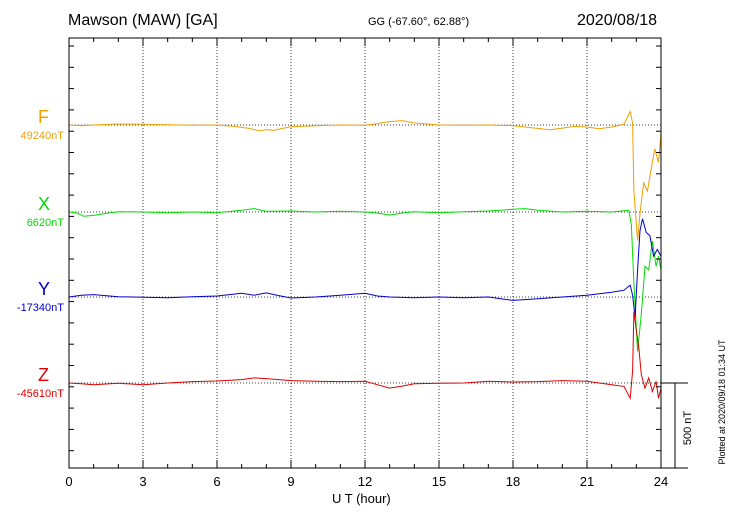  I want to click on component-letter-X: X, so click(44, 204).